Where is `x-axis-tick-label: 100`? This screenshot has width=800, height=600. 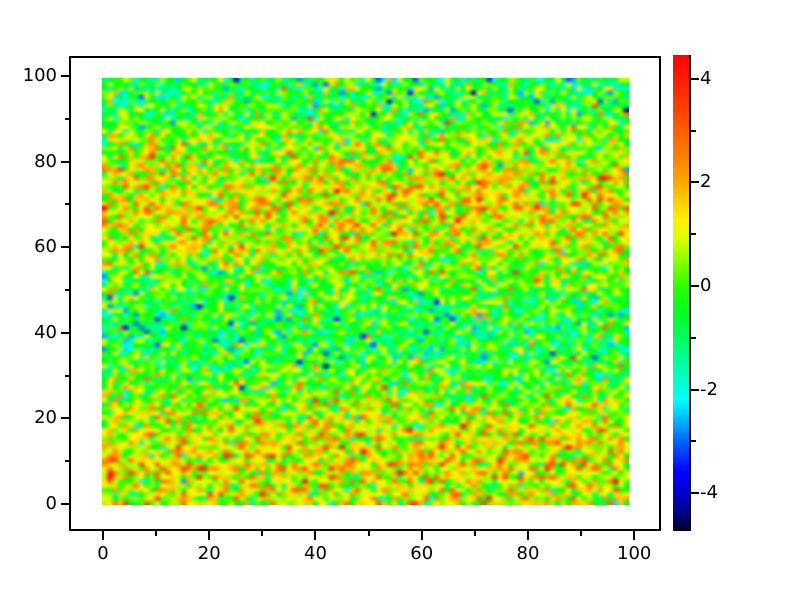
x-axis-tick-label: 100 is located at coordinates (634, 553).